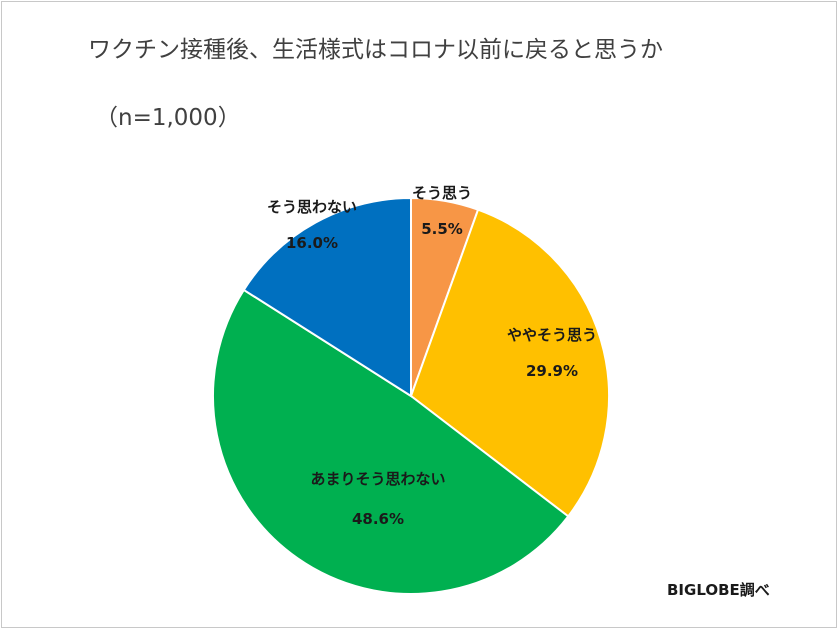 The width and height of the screenshot is (840, 631). I want to click on slice-category-label: そう思わない, so click(312, 207).